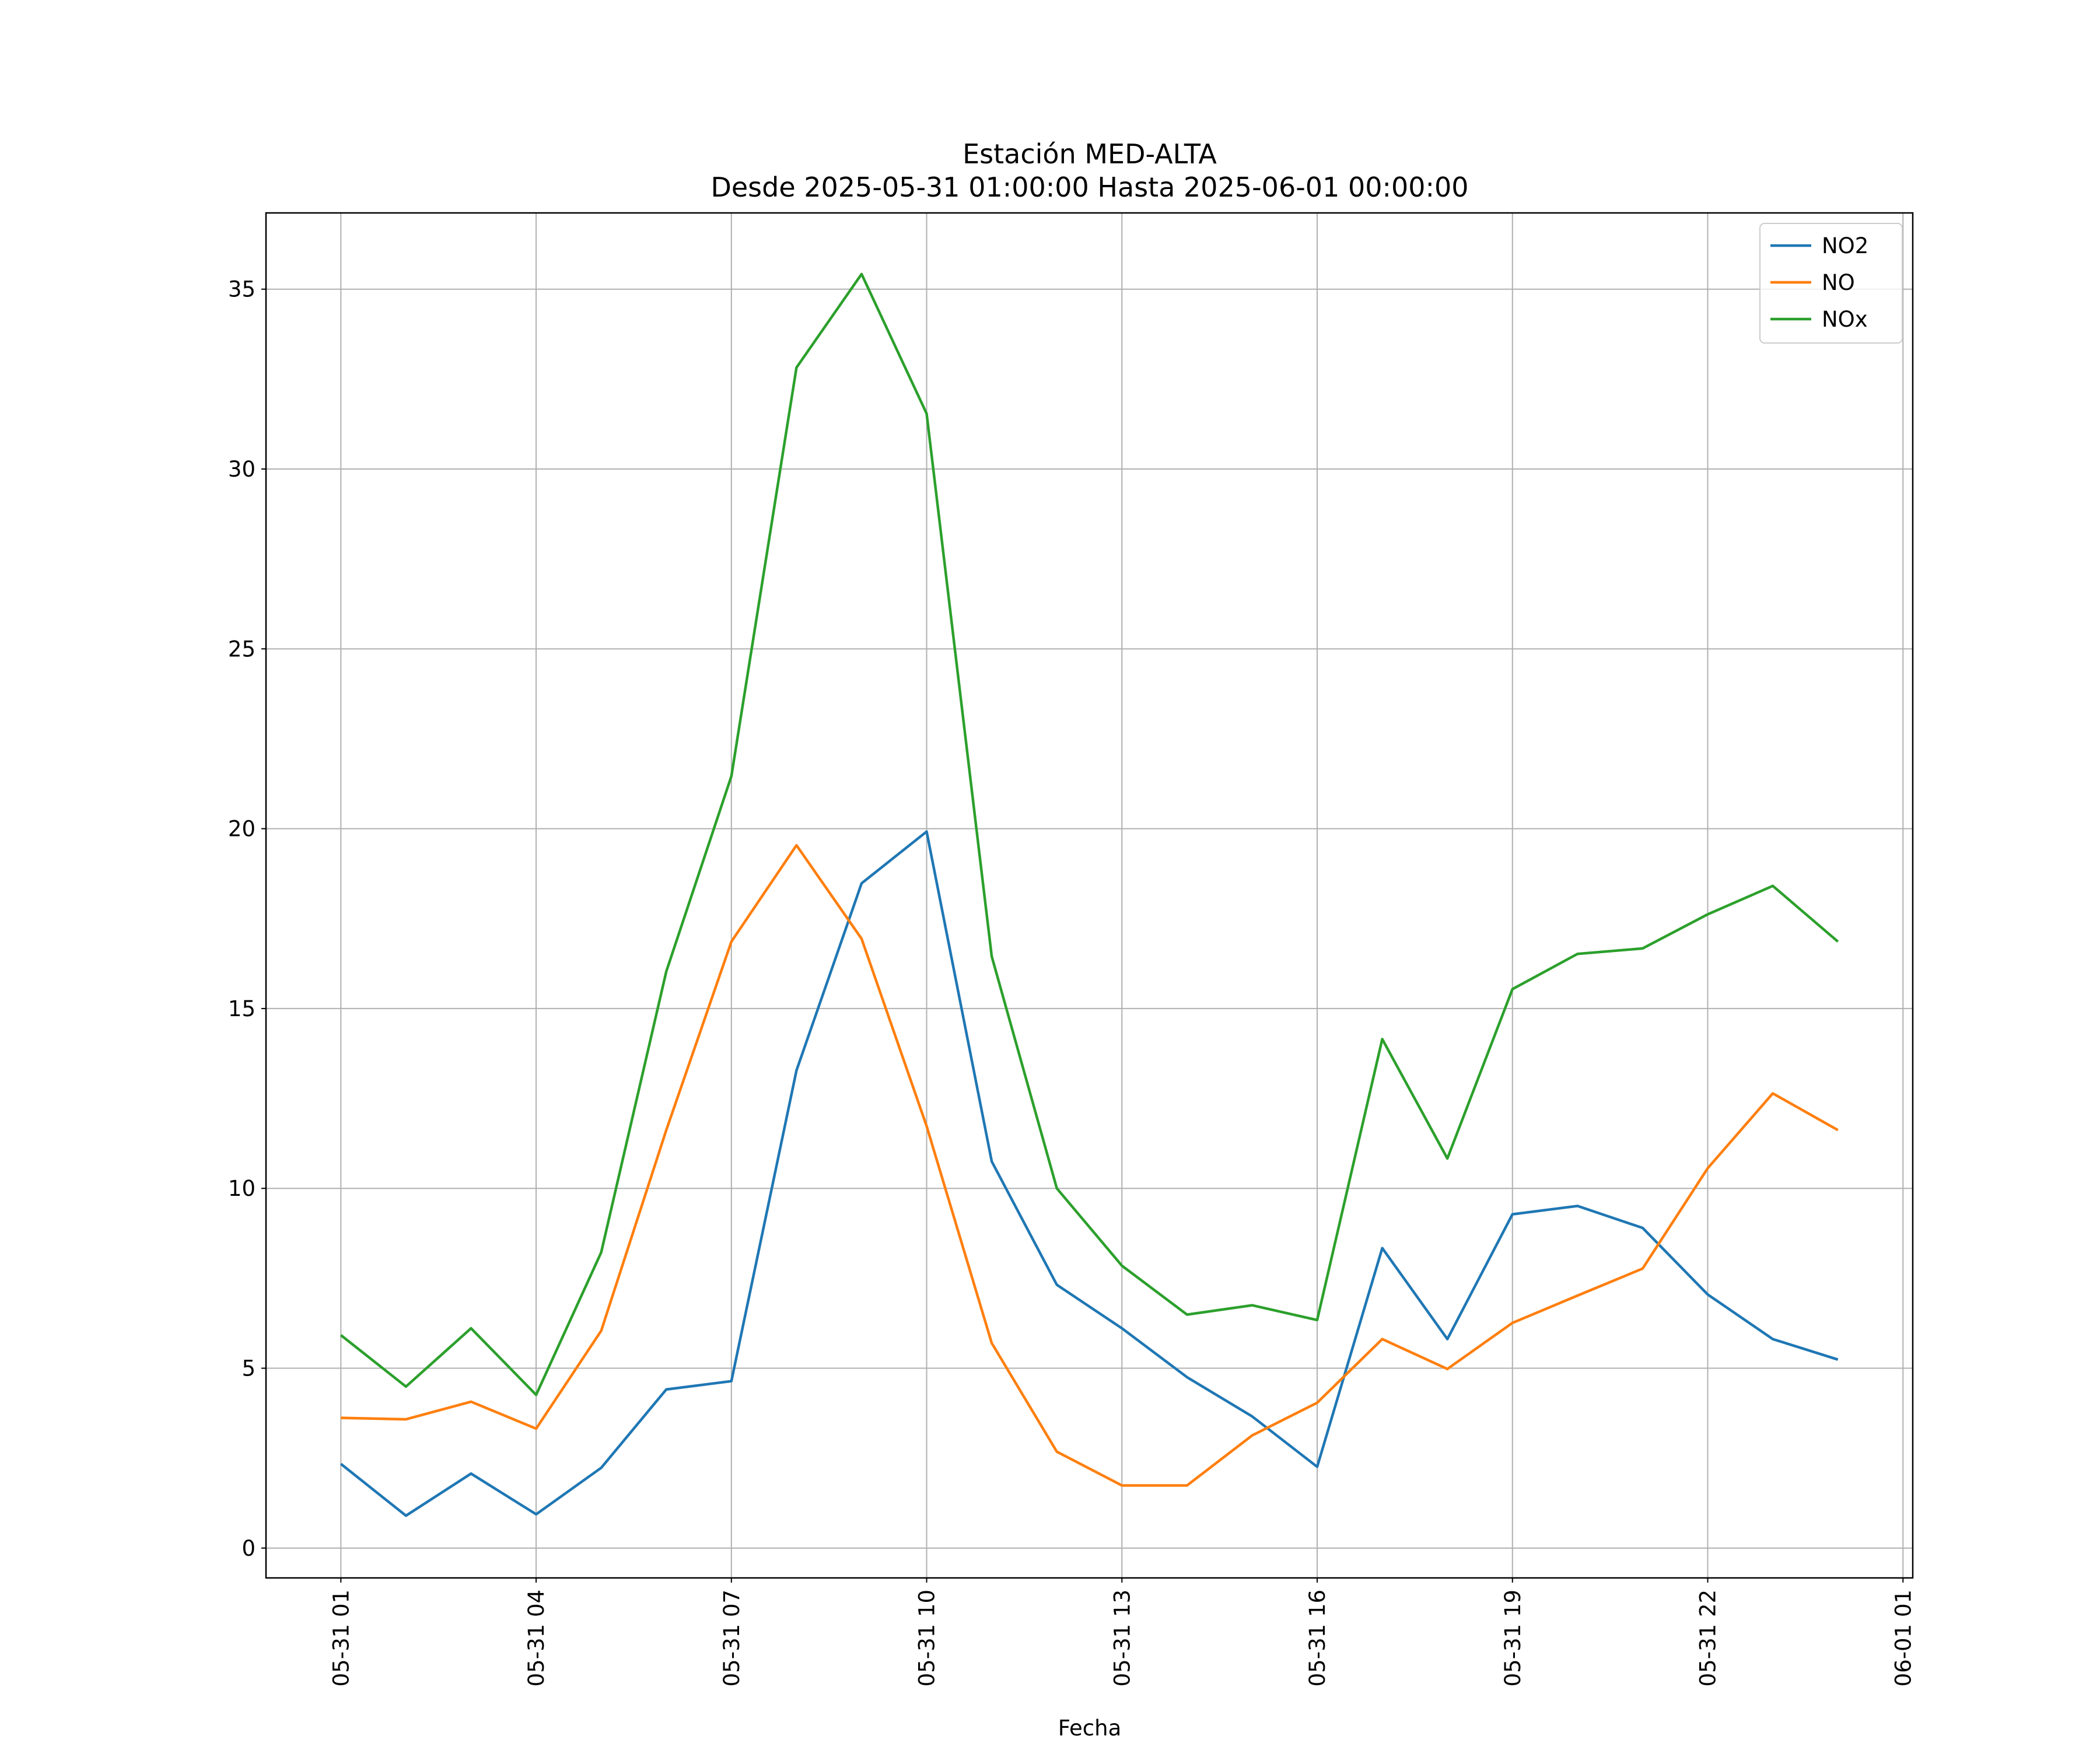  What do you see at coordinates (249, 1548) in the screenshot?
I see `y-tick-label: 0` at bounding box center [249, 1548].